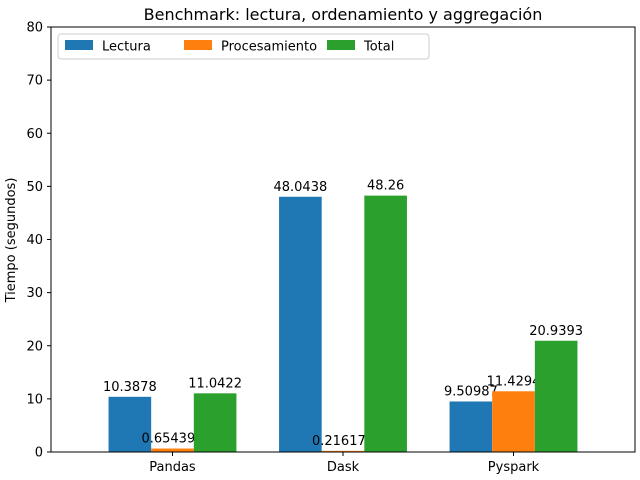 This screenshot has height=480, width=640. What do you see at coordinates (514, 381) in the screenshot?
I see `data-label: 11.4294` at bounding box center [514, 381].